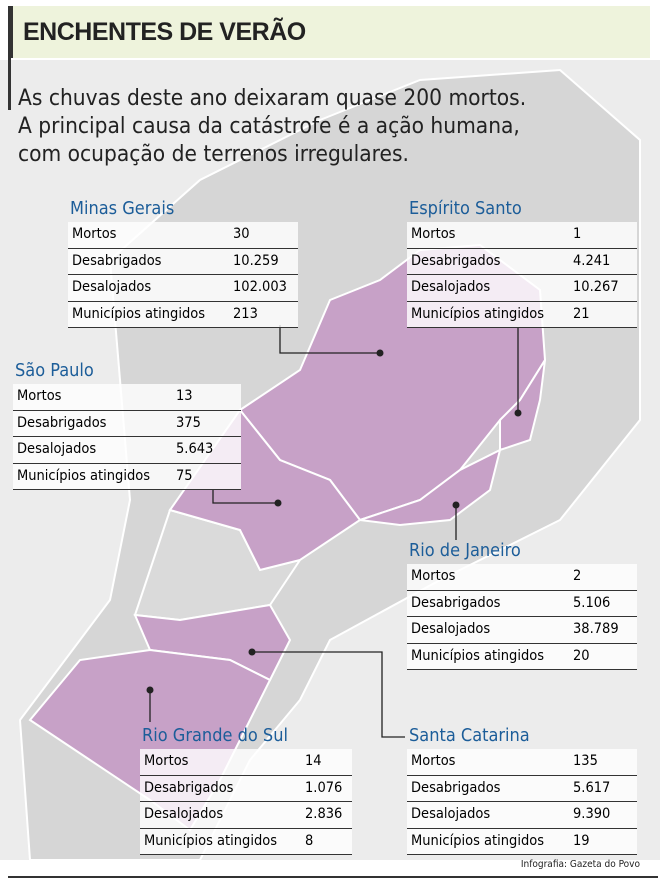 The height and width of the screenshot is (886, 660). Describe the element at coordinates (246, 762) in the screenshot. I see `table-row: Mortos 14` at that location.